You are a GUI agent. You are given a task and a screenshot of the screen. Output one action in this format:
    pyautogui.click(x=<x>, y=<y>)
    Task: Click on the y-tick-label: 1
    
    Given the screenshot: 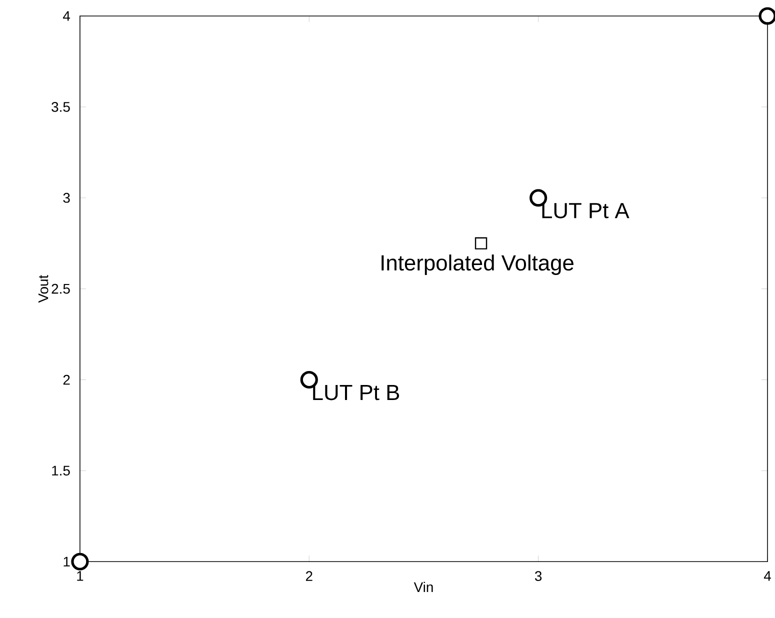 What is the action you would take?
    pyautogui.click(x=67, y=562)
    